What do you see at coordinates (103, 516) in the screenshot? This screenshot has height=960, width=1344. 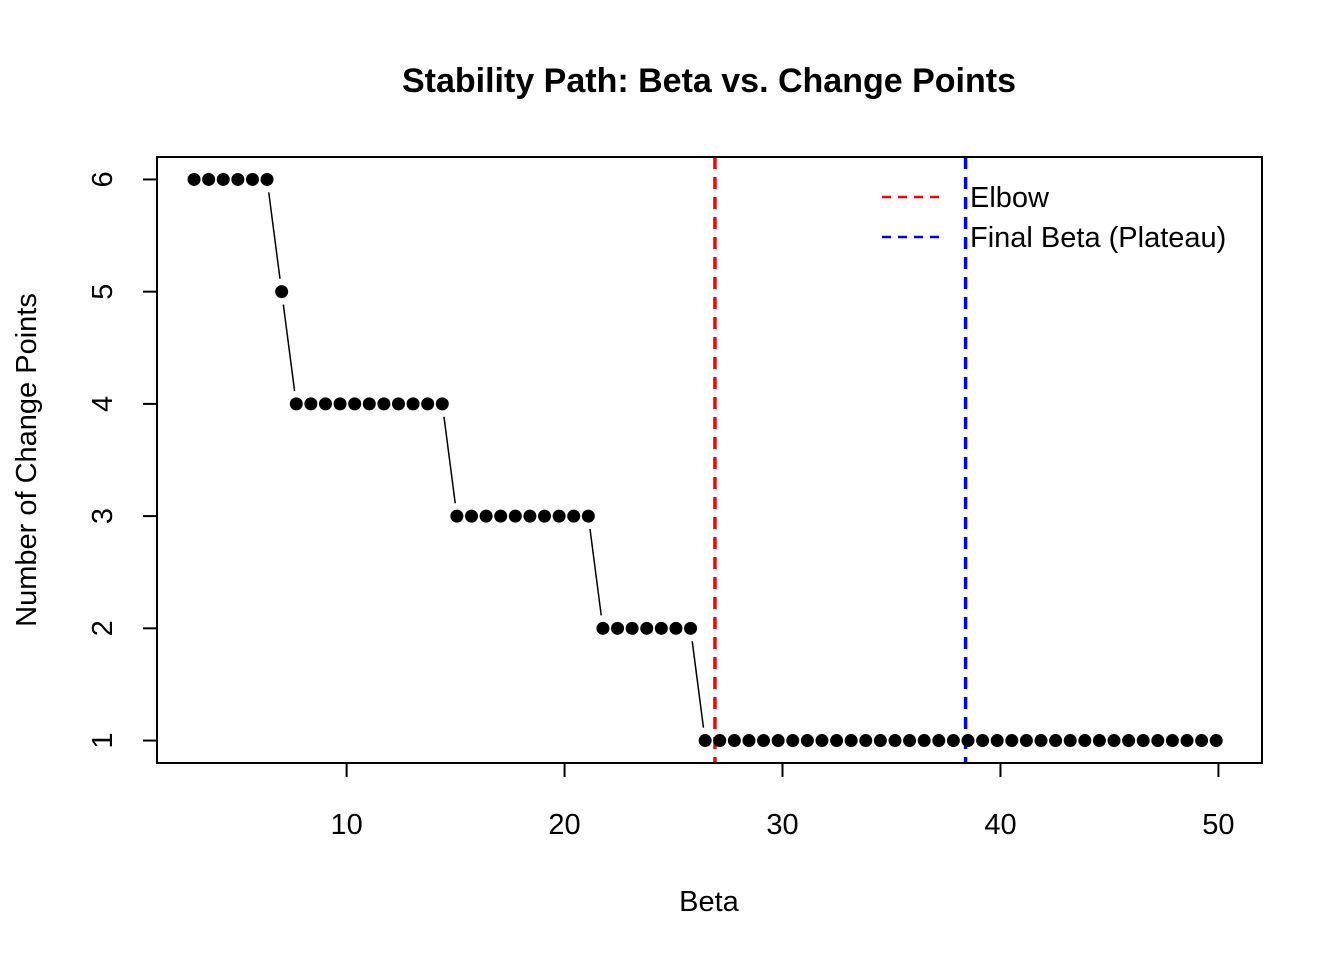 I see `y-tick-label: 3` at bounding box center [103, 516].